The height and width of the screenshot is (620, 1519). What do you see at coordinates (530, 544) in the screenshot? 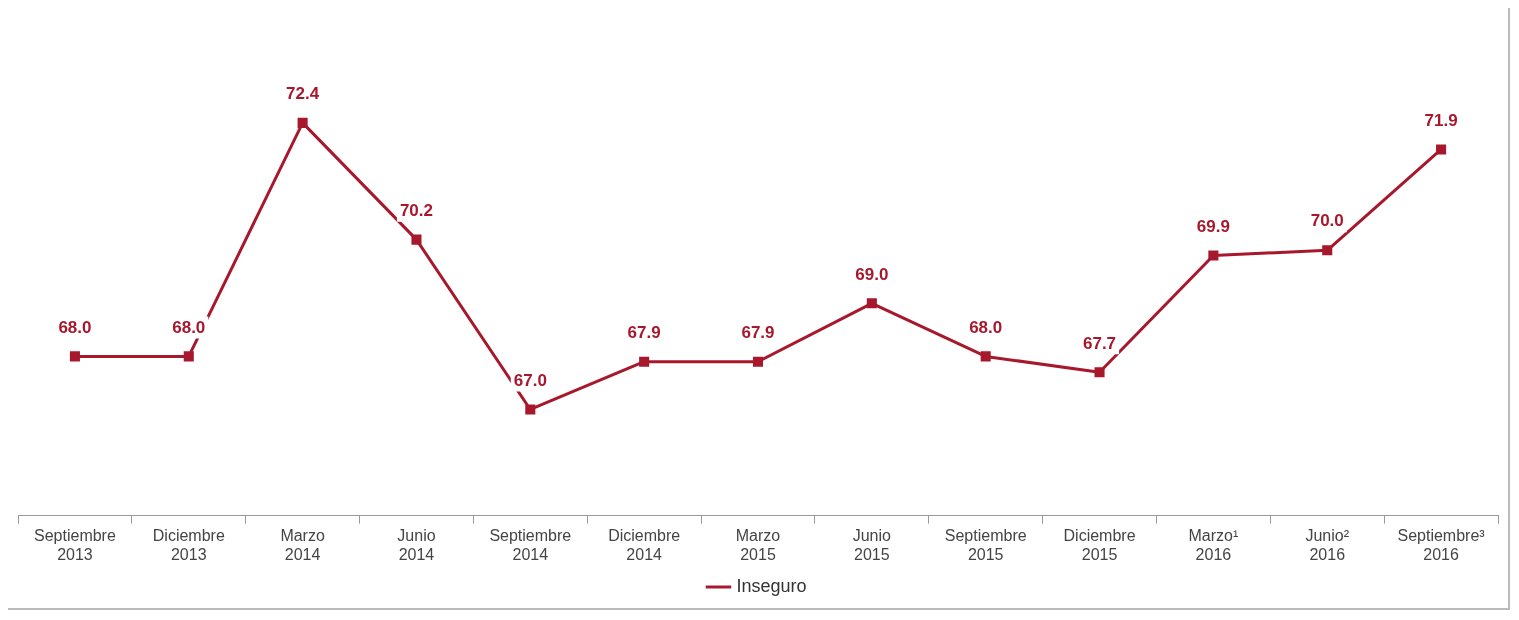
I see `x-tick-label: Septiembre 2014` at bounding box center [530, 544].